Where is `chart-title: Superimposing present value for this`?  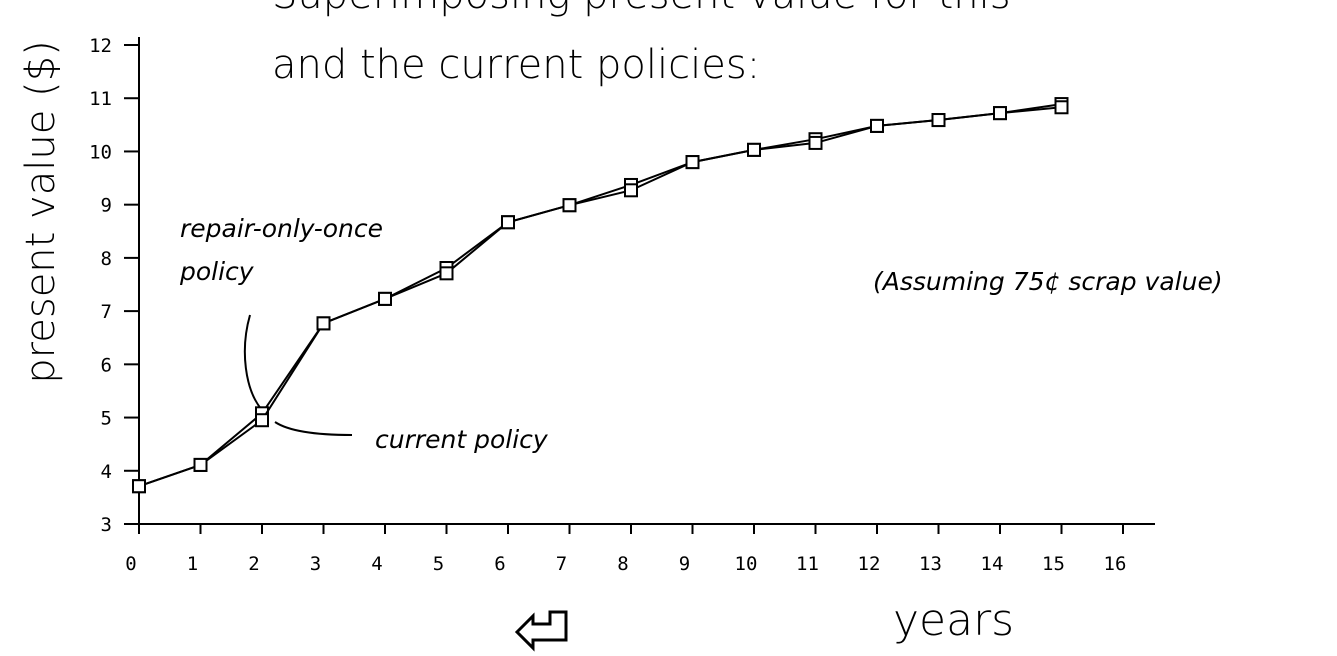 chart-title: Superimposing present value for this is located at coordinates (641, 9).